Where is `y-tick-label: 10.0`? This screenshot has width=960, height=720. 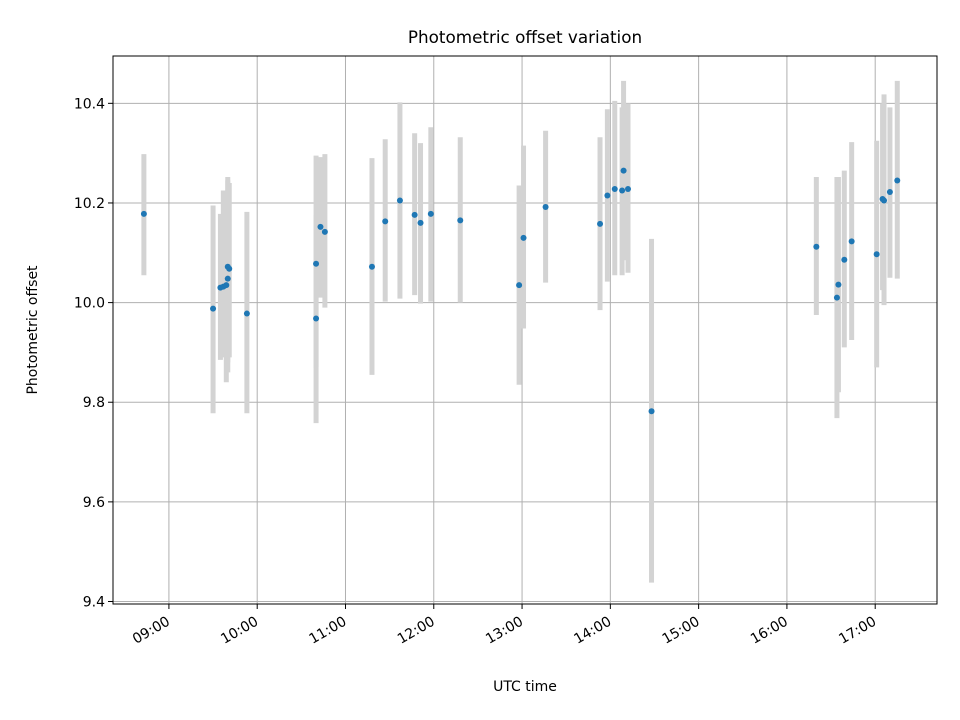
y-tick-label: 10.0 is located at coordinates (89, 304).